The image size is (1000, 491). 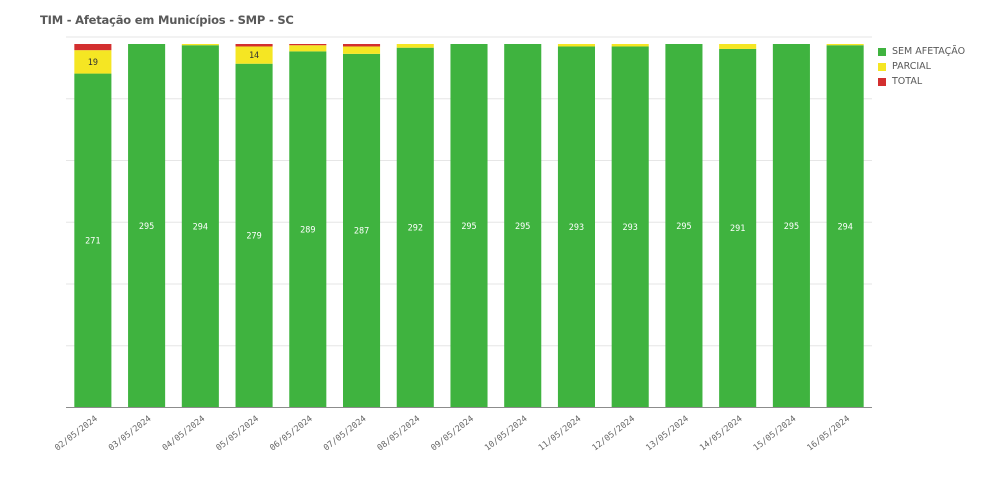 I want to click on data-label: 292, so click(x=415, y=229).